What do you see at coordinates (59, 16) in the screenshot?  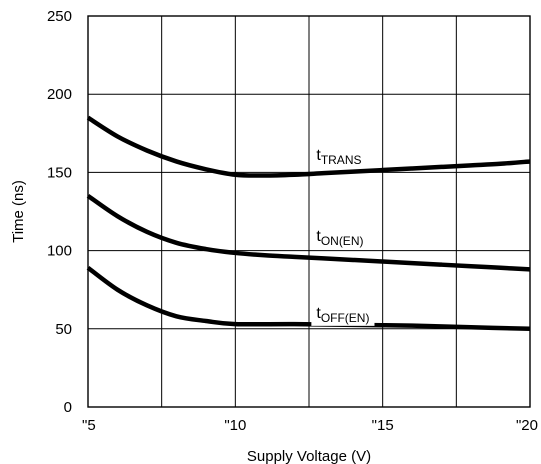 I see `y-tick-label: 250` at bounding box center [59, 16].